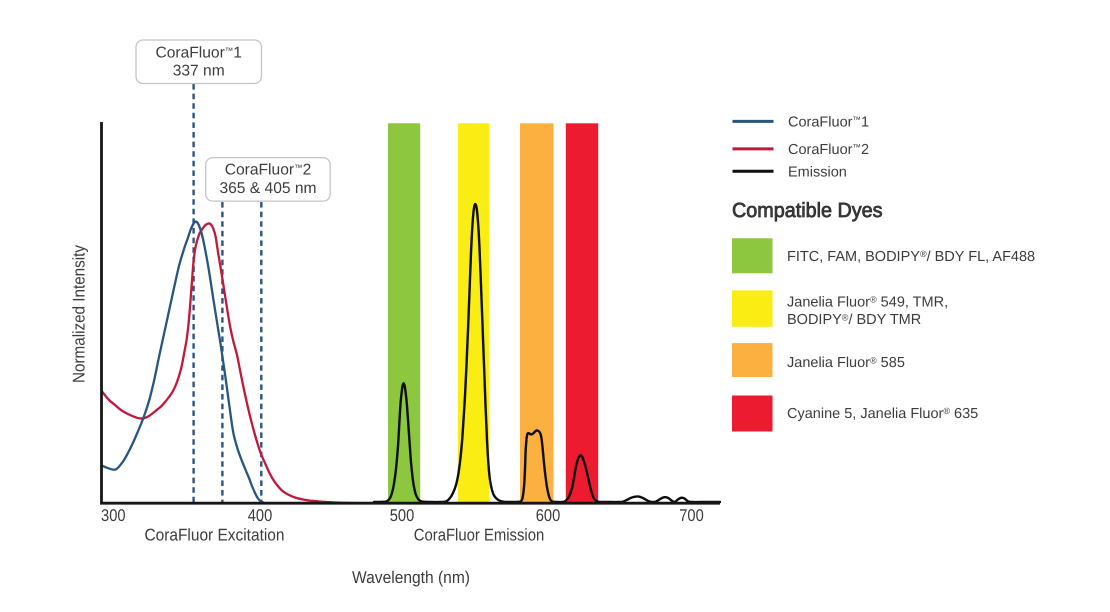  I want to click on svg-text: Janelia Fluor® 549, TMR,, so click(867, 303).